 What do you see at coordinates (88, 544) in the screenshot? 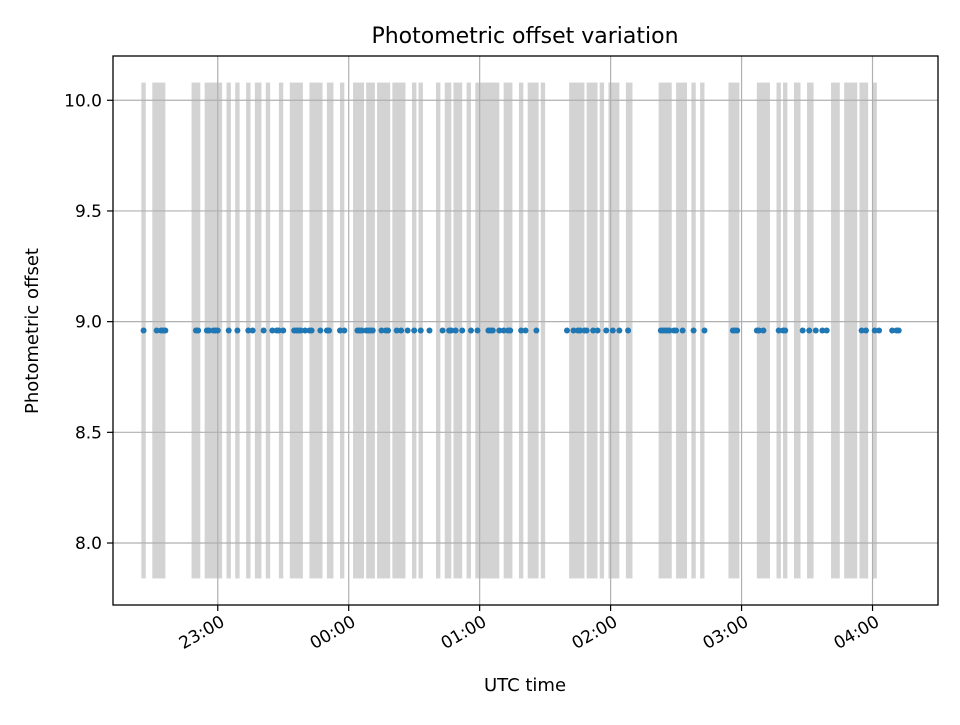
I see `y-tick-label: 8.0` at bounding box center [88, 544].